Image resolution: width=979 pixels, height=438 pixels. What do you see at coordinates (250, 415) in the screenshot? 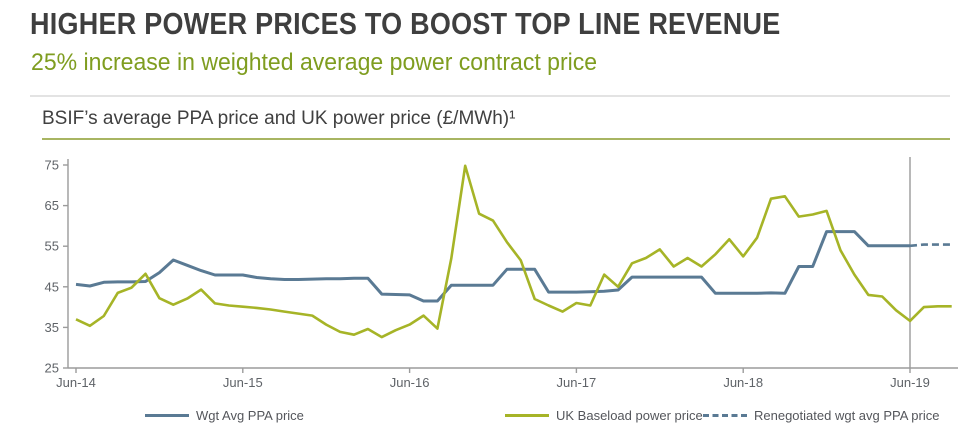
I see `legend-label: Wgt Avg PPA price` at bounding box center [250, 415].